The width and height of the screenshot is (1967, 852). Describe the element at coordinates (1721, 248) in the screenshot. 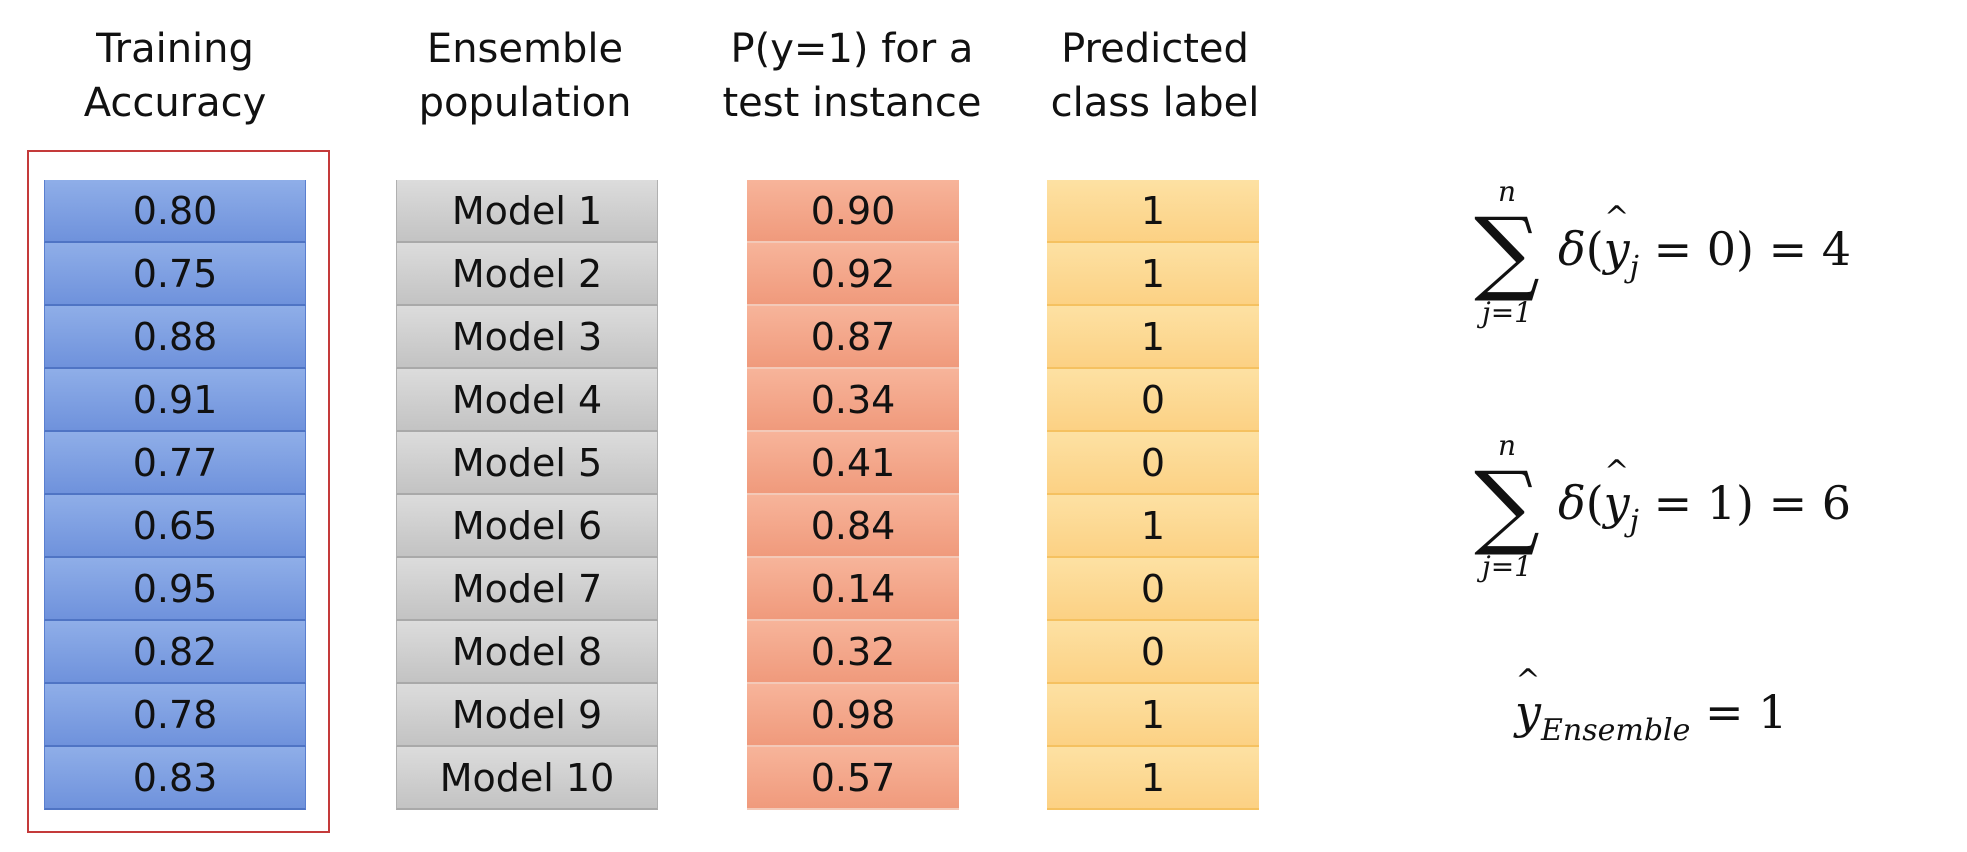

I see `class-value: 0` at that location.